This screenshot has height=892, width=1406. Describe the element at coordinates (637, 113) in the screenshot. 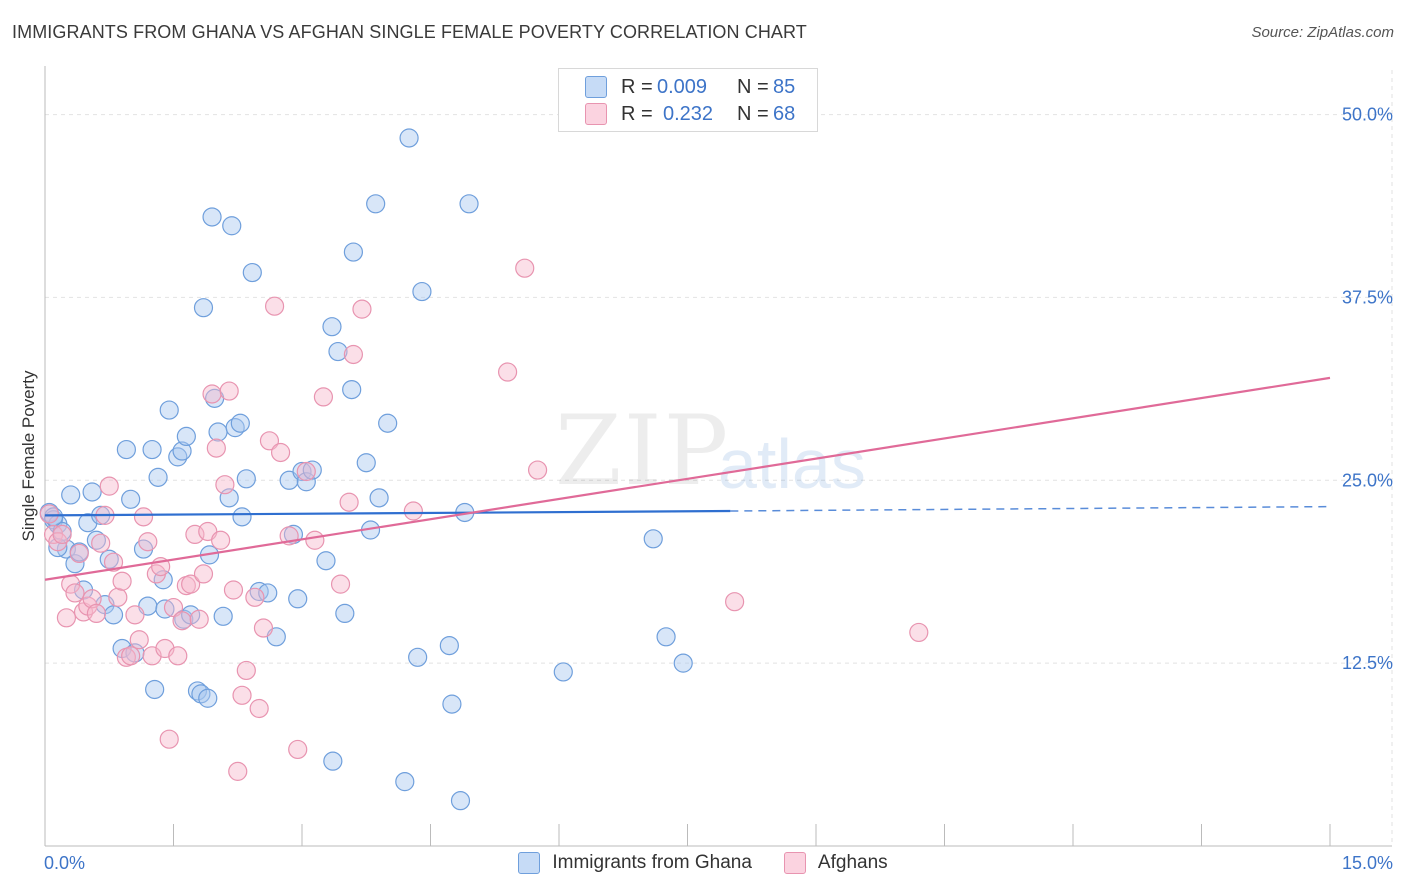

I see `legend-r-label: R =` at that location.